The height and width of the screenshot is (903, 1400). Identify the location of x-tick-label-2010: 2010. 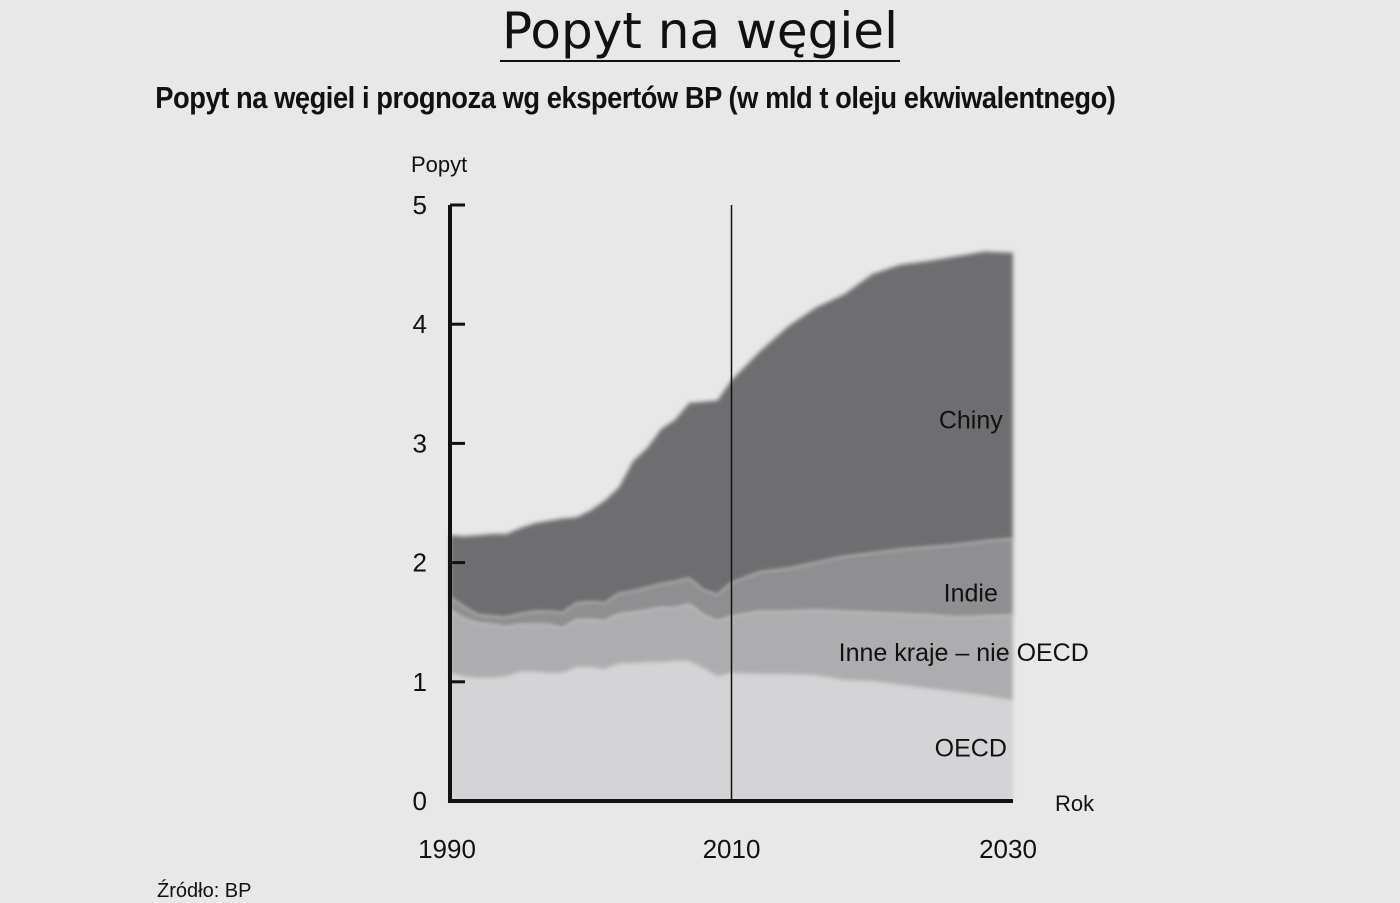
(732, 849).